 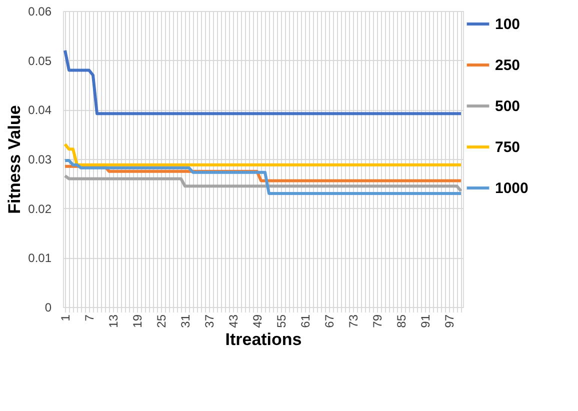 I want to click on x-tick-label: 43, so click(x=233, y=321).